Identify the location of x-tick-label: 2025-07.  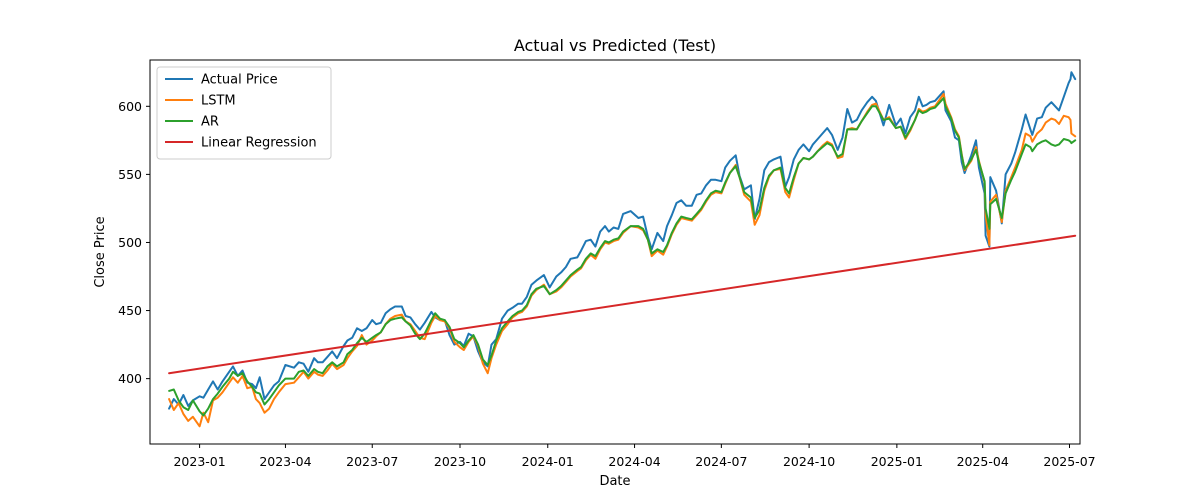
(1069, 461).